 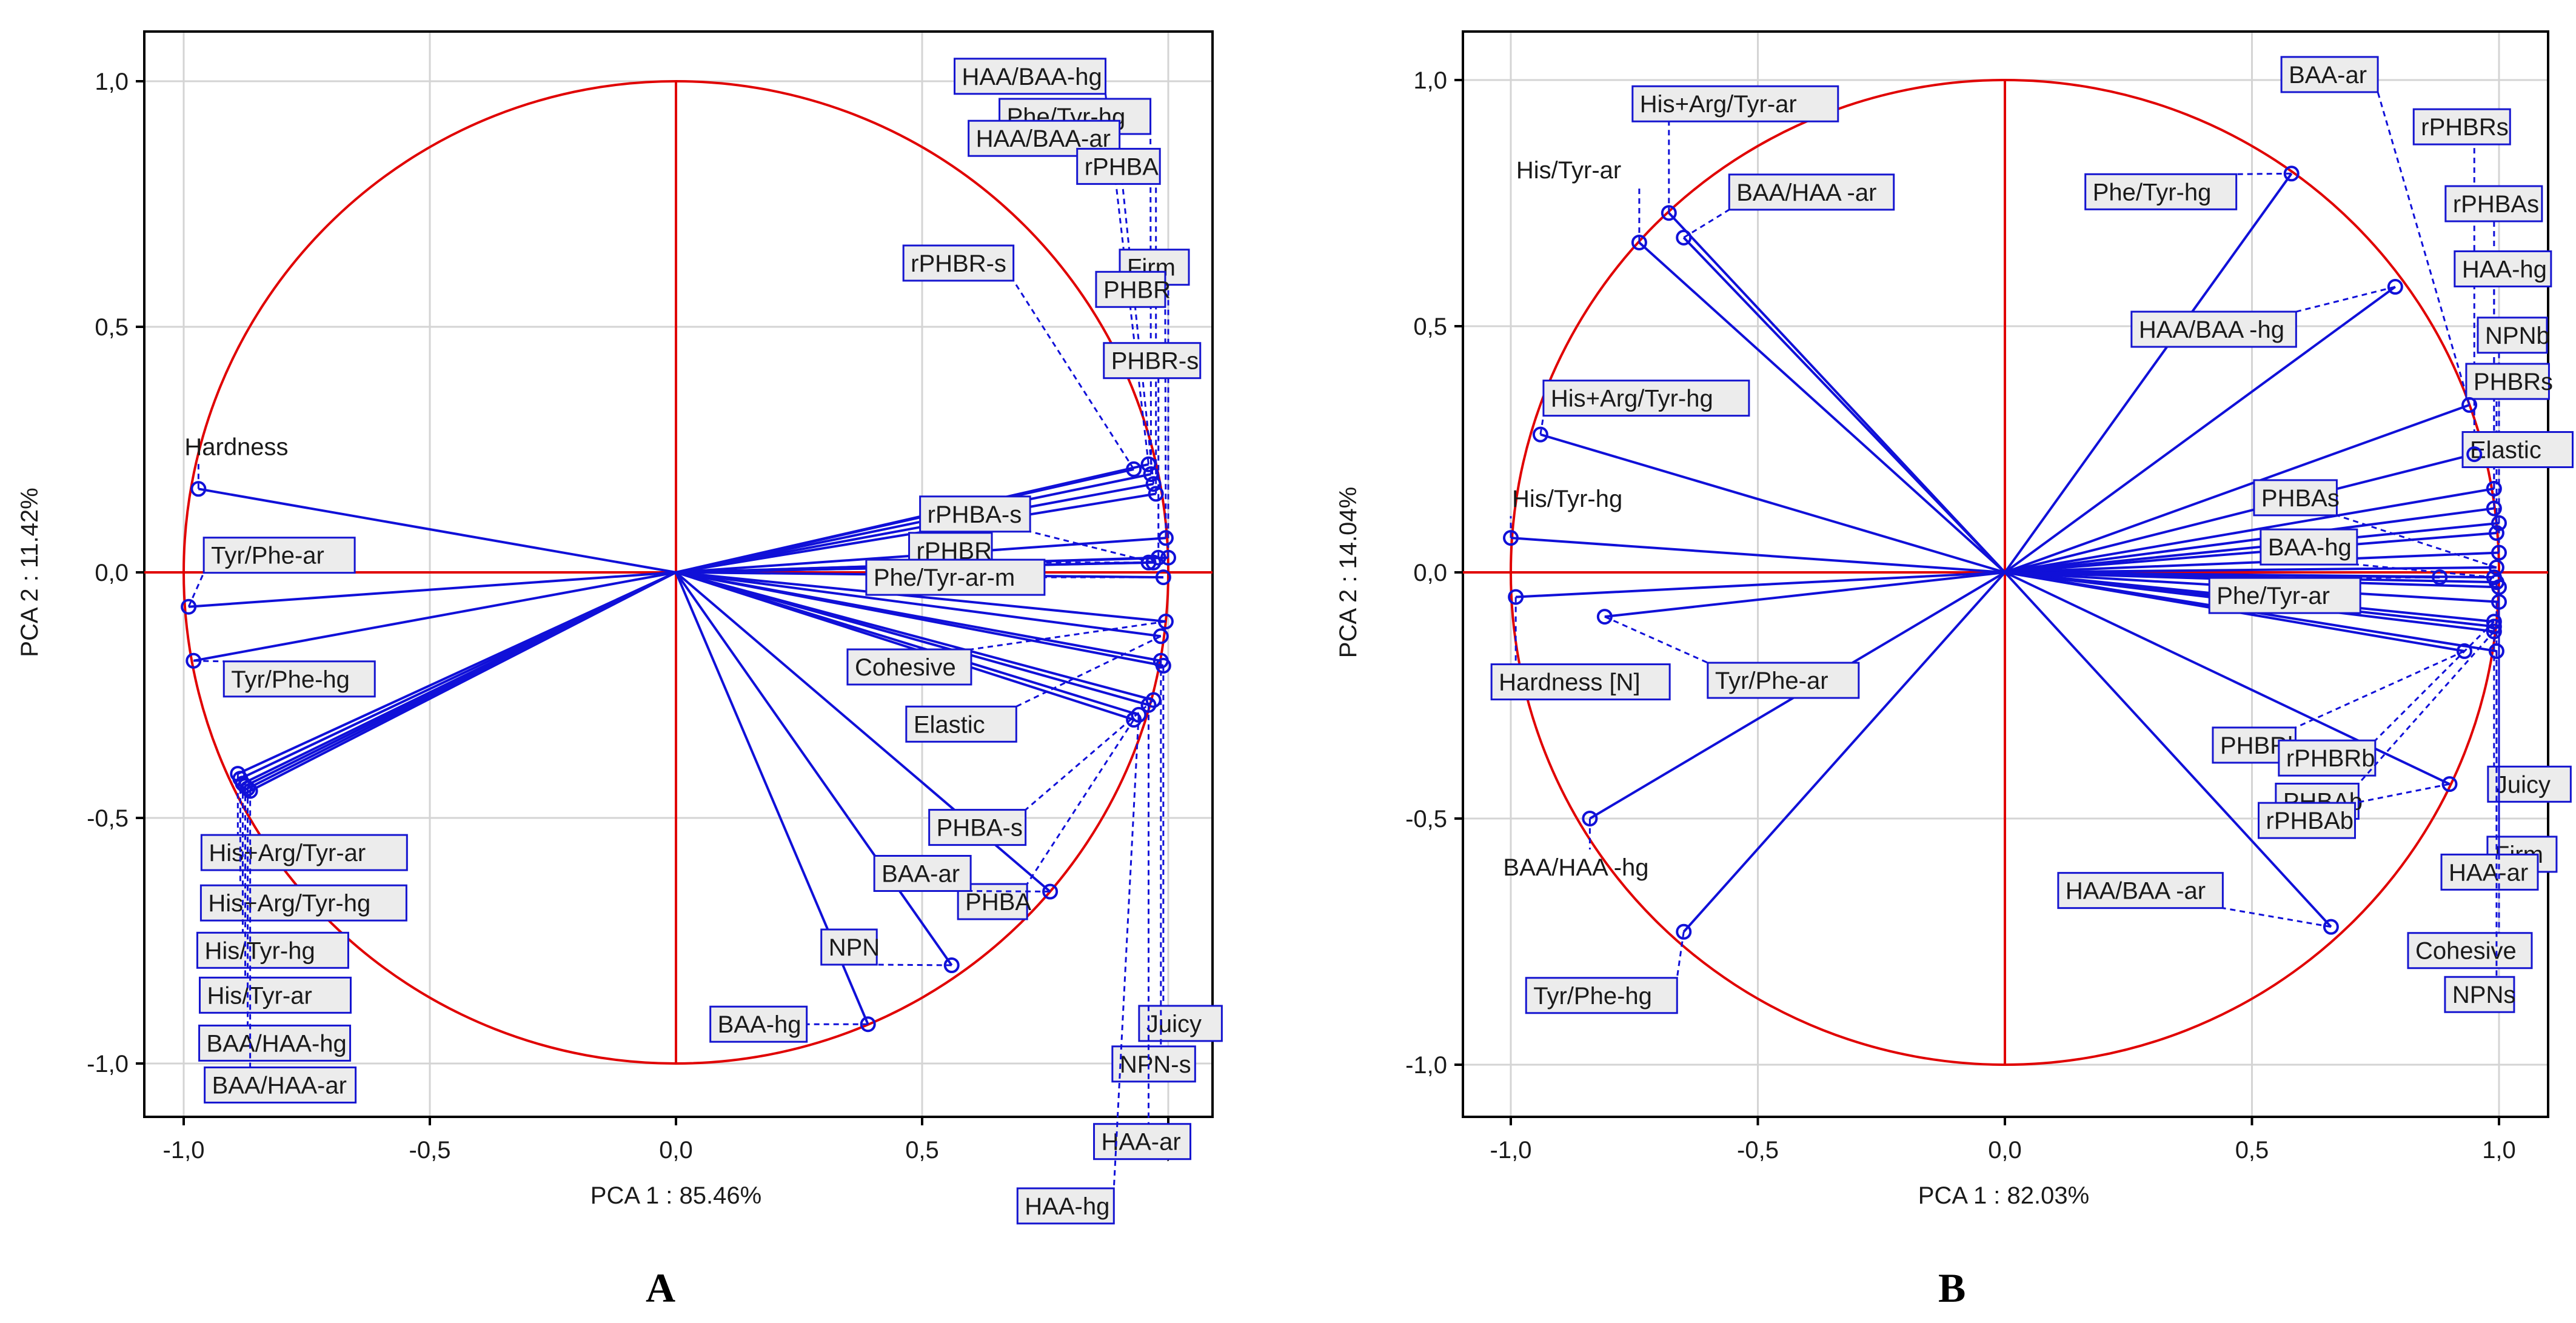 I want to click on y-tick-label: 0,0, so click(x=1430, y=573).